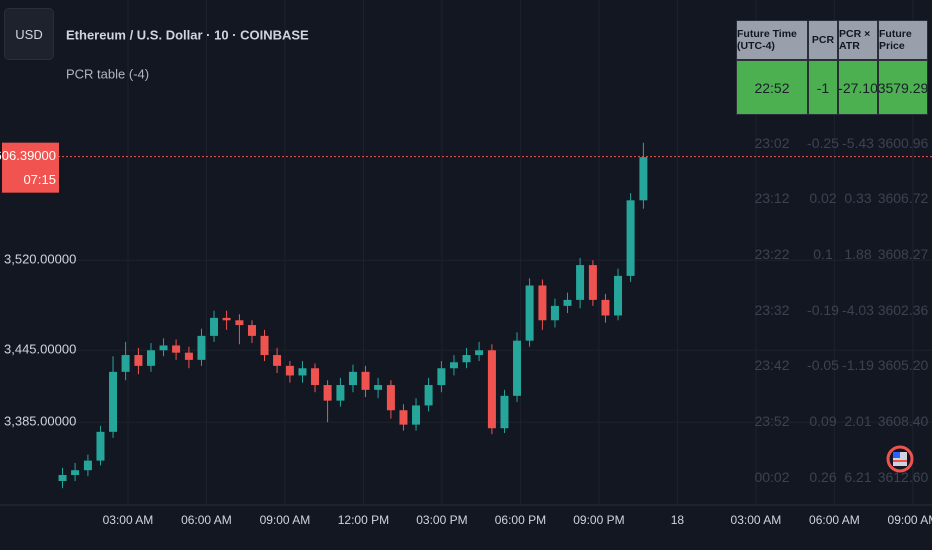 This screenshot has height=550, width=932. Describe the element at coordinates (28, 155) in the screenshot. I see `last-price-label: 3,606.39000` at that location.